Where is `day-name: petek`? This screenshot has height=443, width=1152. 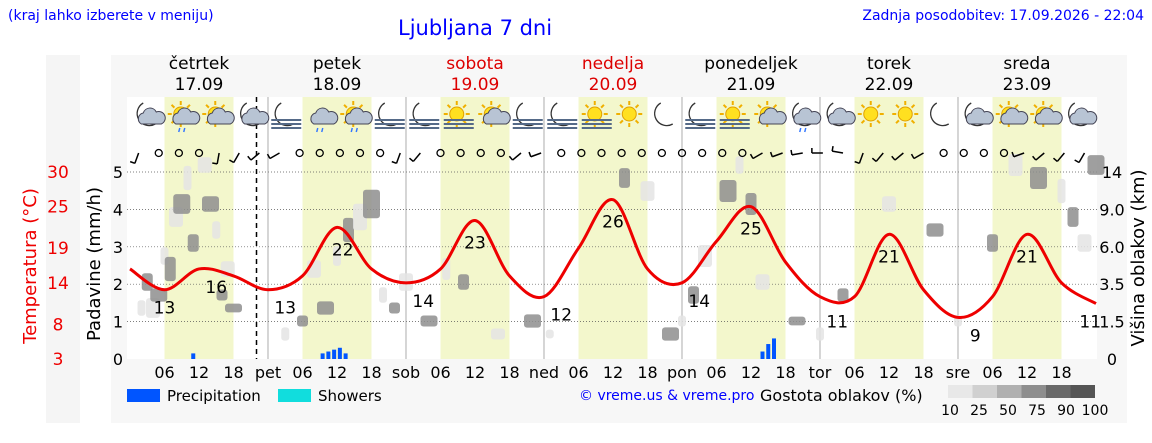
day-name: petek is located at coordinates (337, 64).